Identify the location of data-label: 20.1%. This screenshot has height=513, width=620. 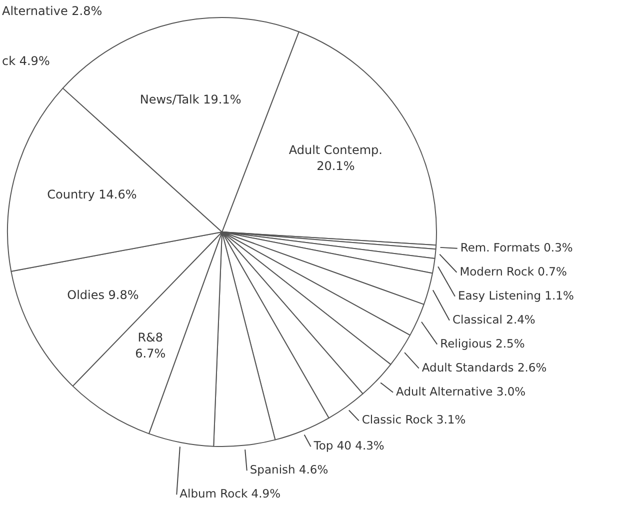
(335, 166).